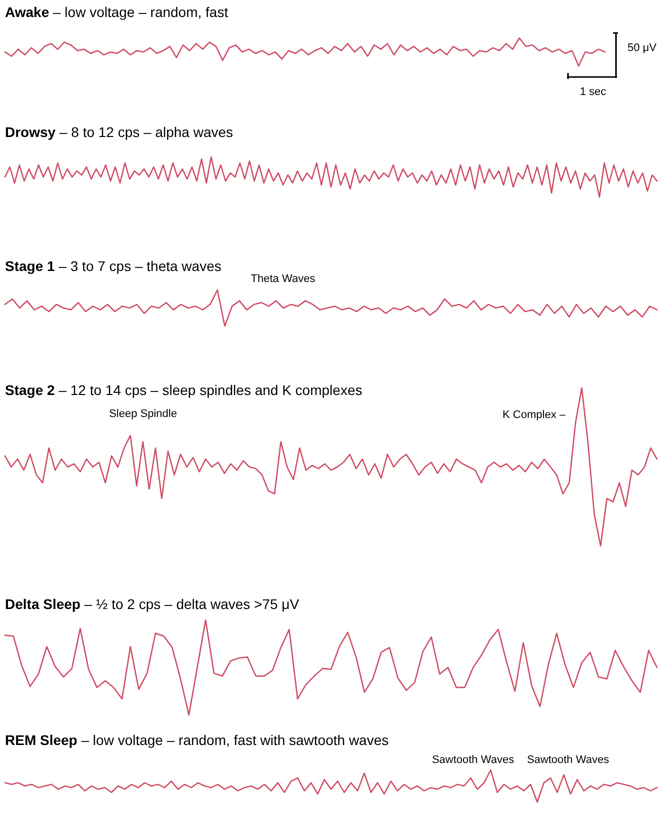 This screenshot has width=662, height=813. Describe the element at coordinates (183, 390) in the screenshot. I see `chart-title: Stage 2 – 12 to 14 cps – sleep spindles and K complexes` at that location.